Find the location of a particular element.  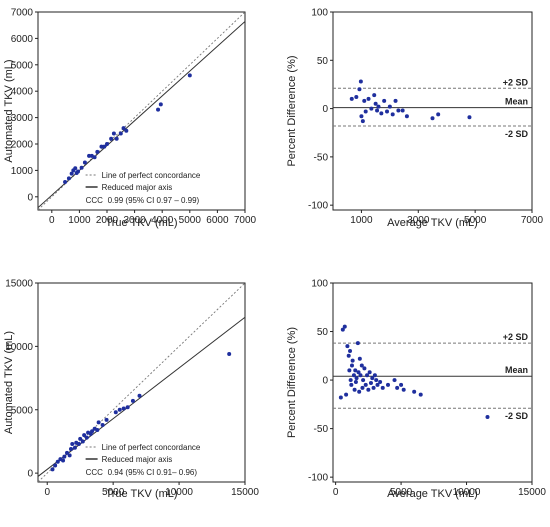

reduced-major-axis-line is located at coordinates (141, 114).